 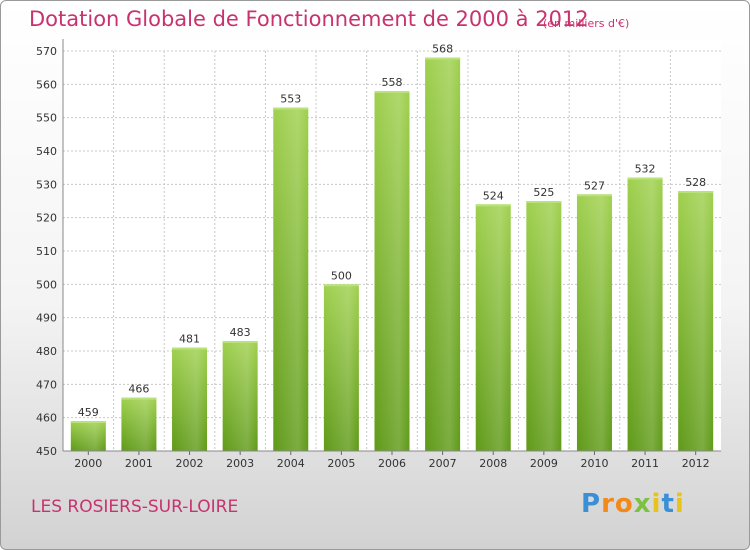 What do you see at coordinates (695, 182) in the screenshot?
I see `bar-value-label: 528` at bounding box center [695, 182].